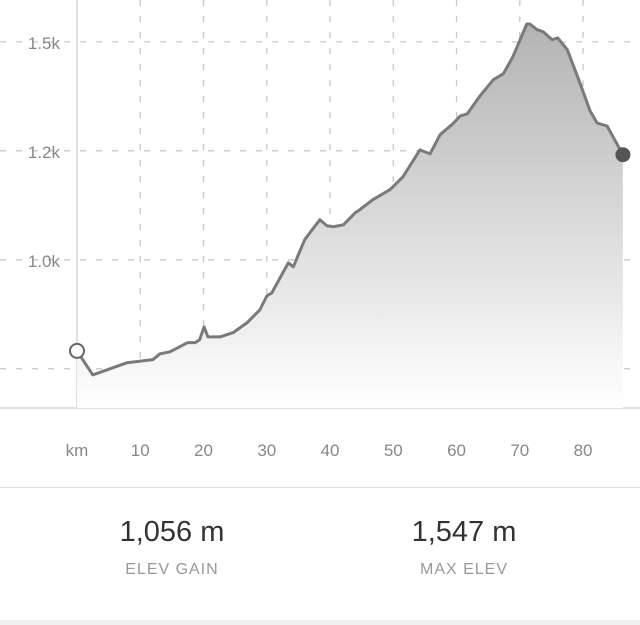 The width and height of the screenshot is (640, 625). What do you see at coordinates (519, 450) in the screenshot?
I see `x-tick-label: 70` at bounding box center [519, 450].